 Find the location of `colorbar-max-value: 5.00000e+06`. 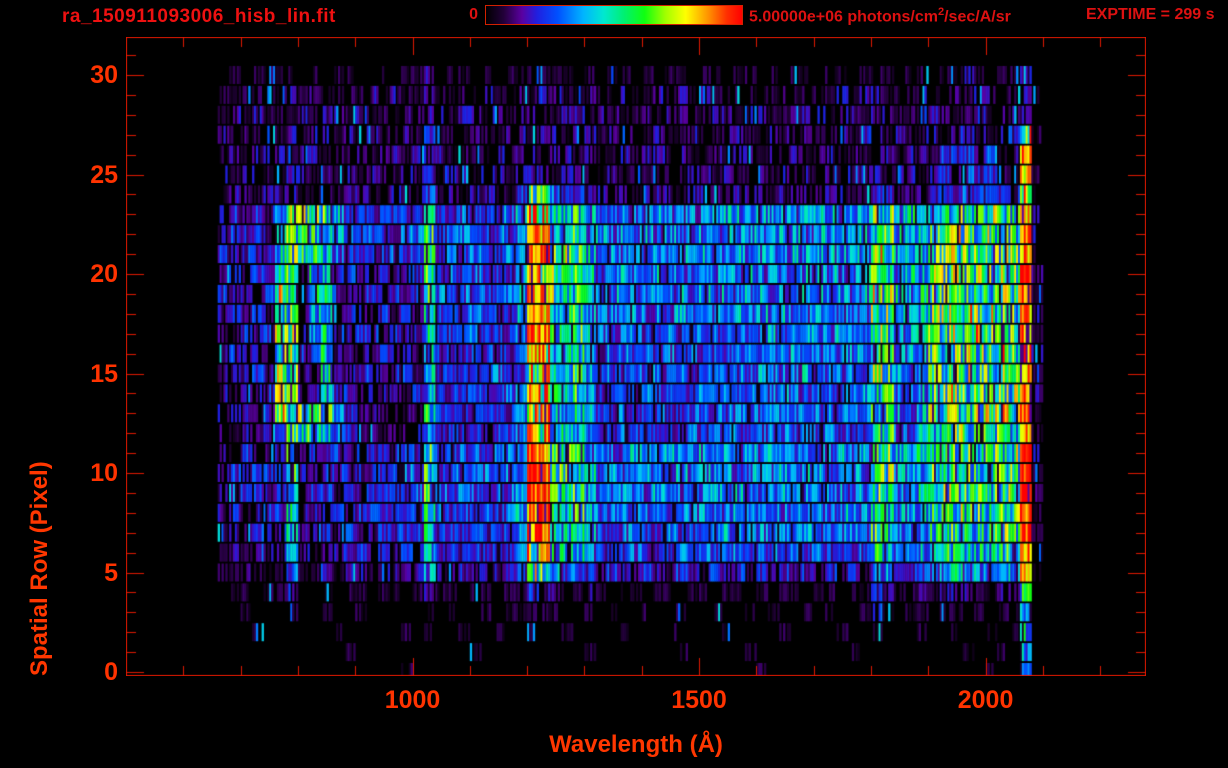

colorbar-max-value: 5.00000e+06 is located at coordinates (796, 17).